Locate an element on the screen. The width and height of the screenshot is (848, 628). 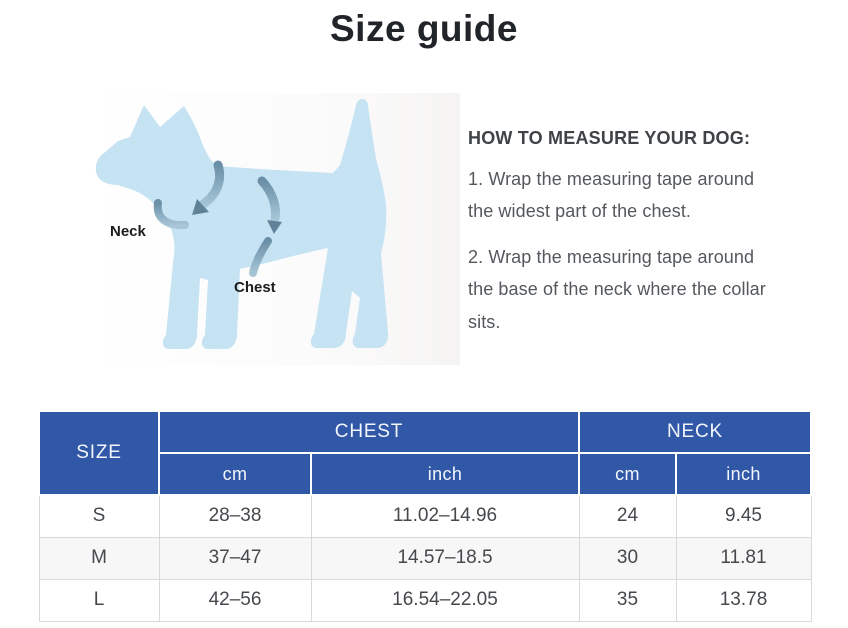
neck-band is located at coordinates (211, 185).